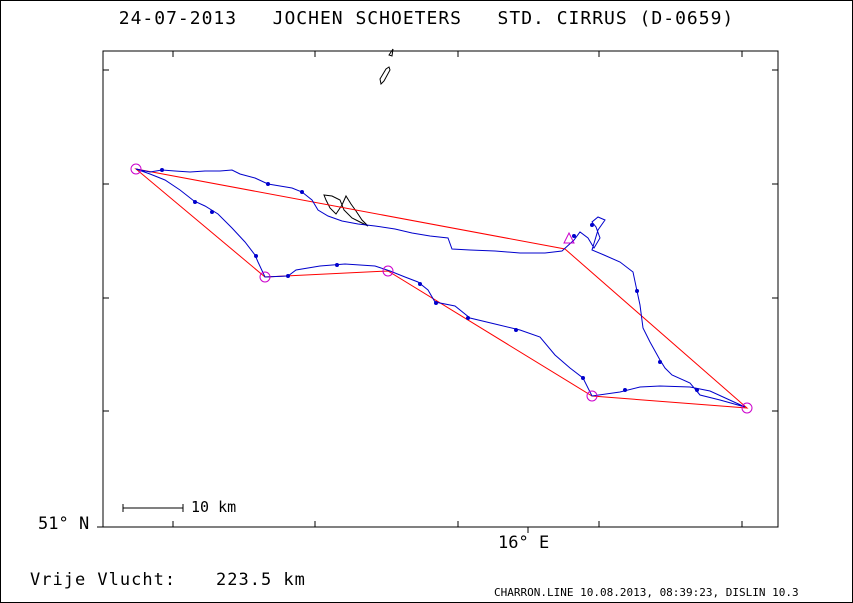  What do you see at coordinates (261, 580) in the screenshot?
I see `distance-value: 223.5 km` at bounding box center [261, 580].